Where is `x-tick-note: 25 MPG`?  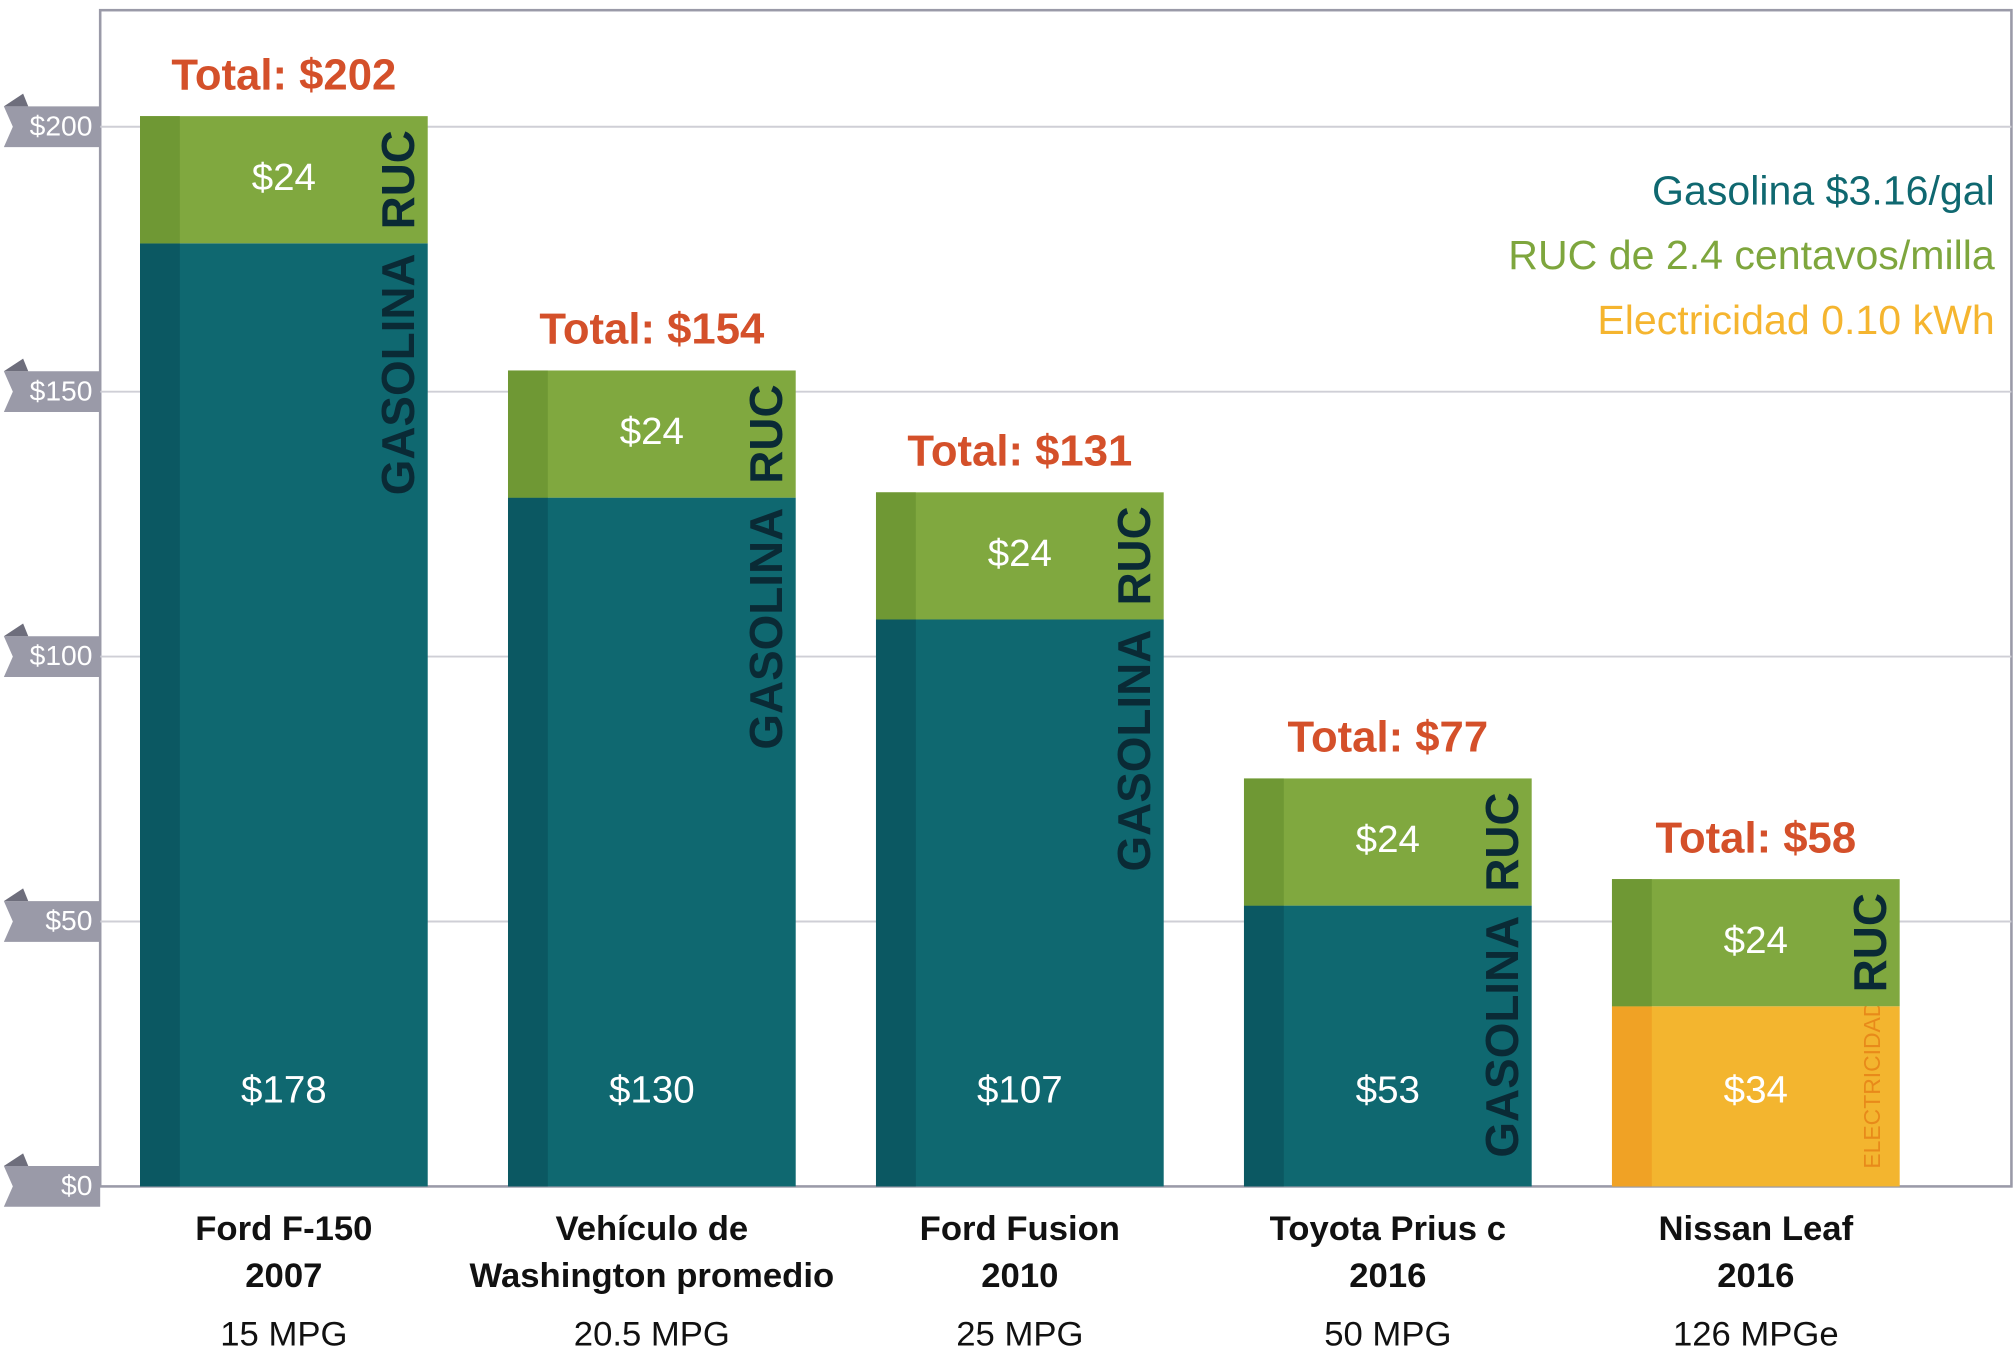
x-tick-note: 25 MPG is located at coordinates (1019, 1335).